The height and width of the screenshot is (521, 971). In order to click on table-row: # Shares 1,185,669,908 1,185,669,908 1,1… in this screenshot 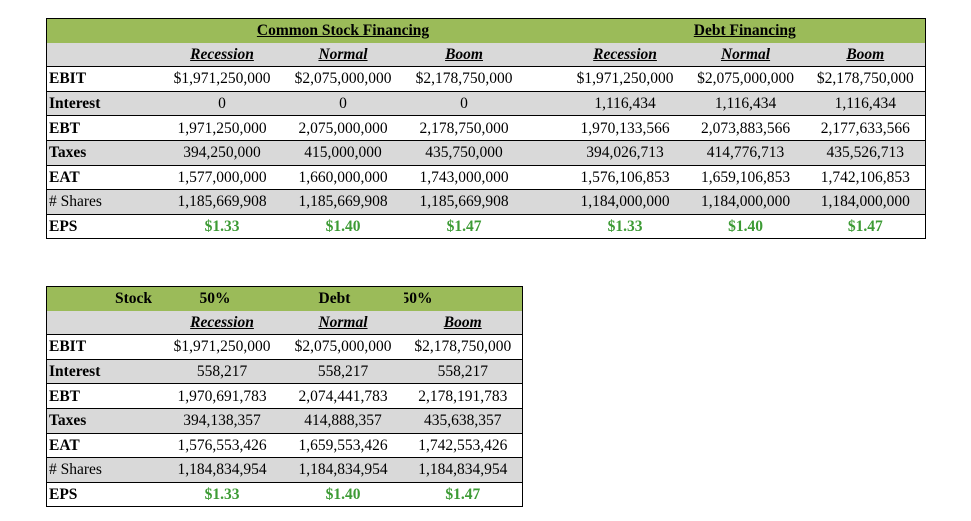, I will do `click(486, 202)`.